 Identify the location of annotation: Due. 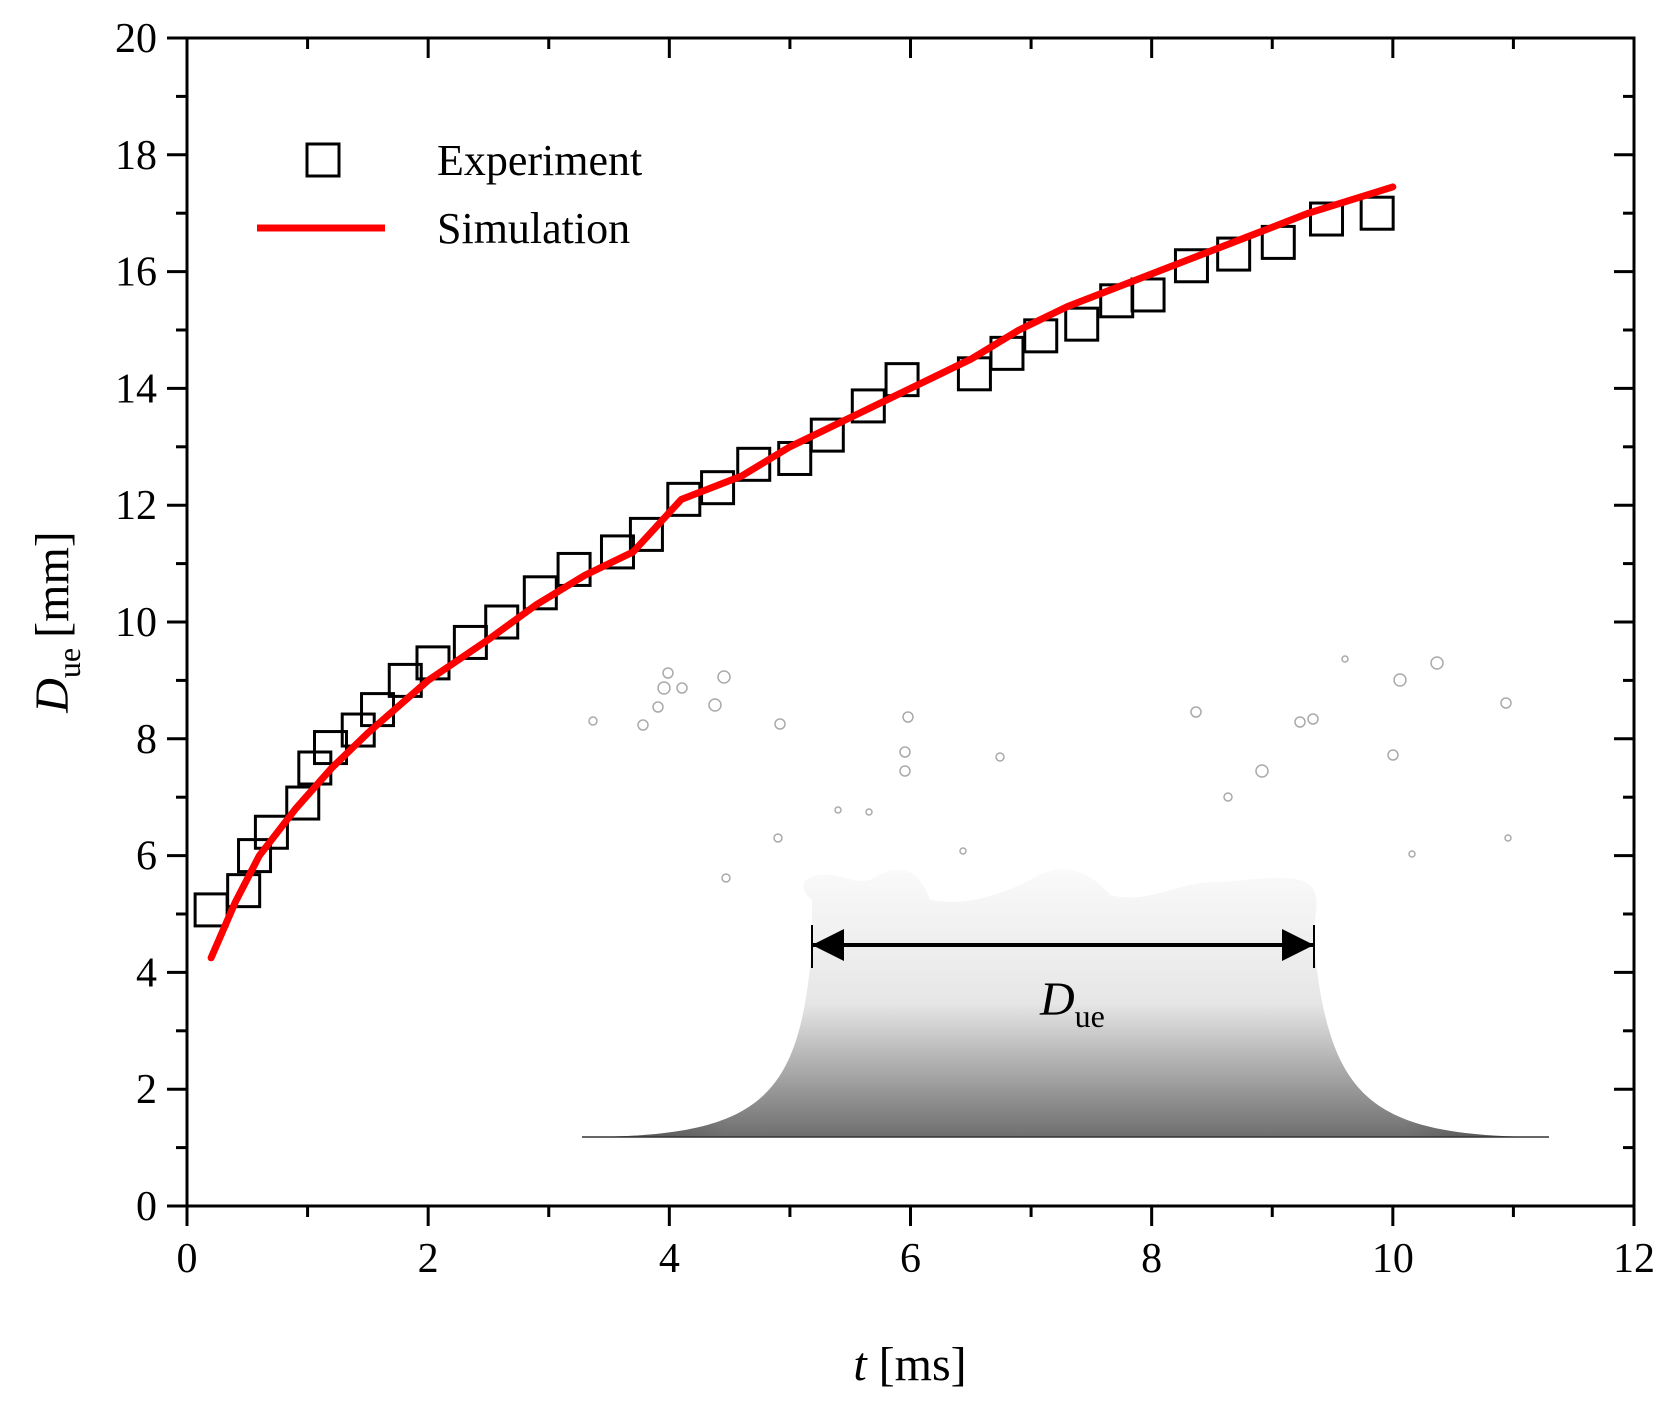
(1072, 1003).